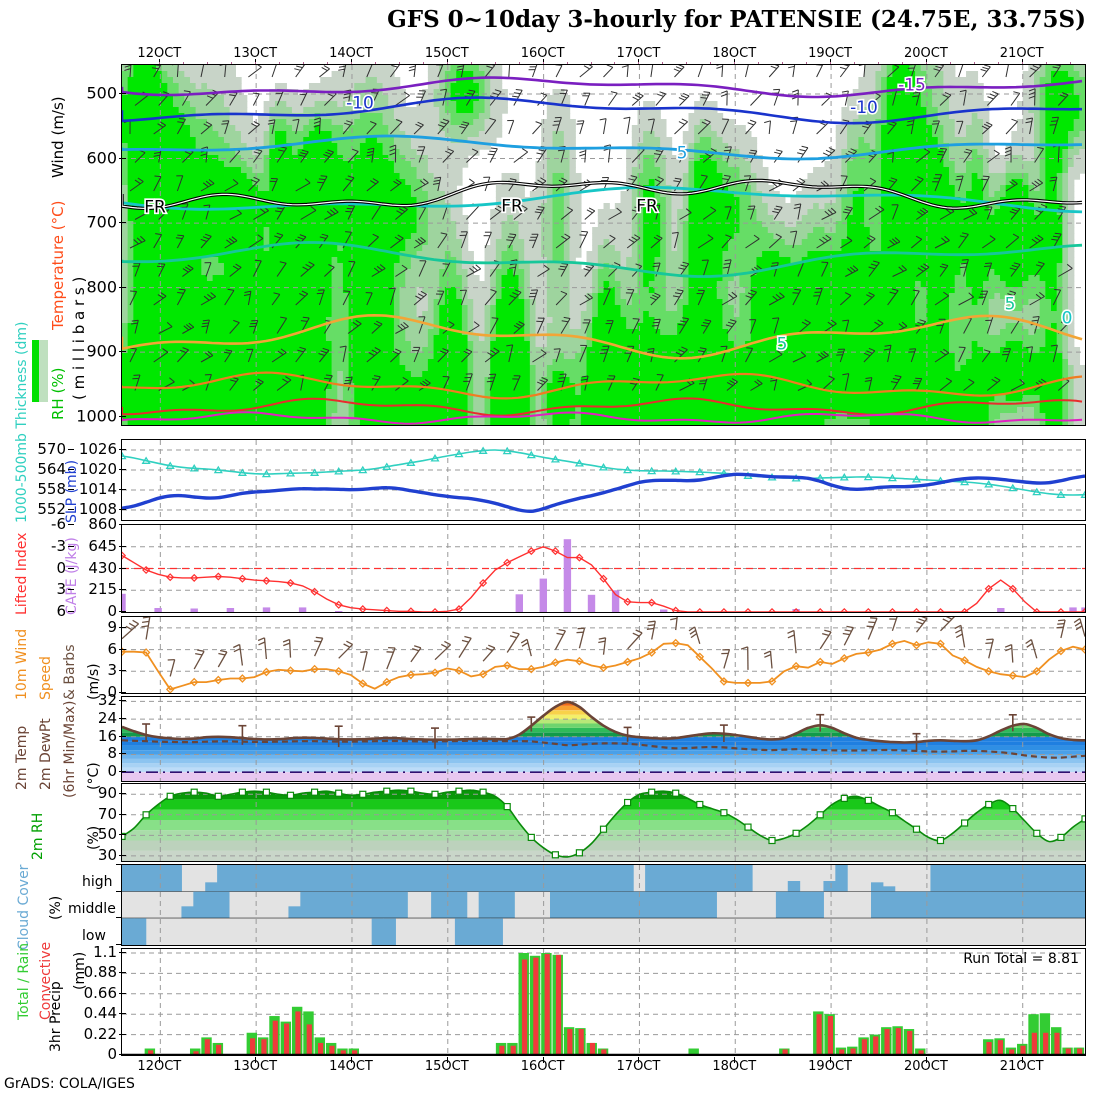 The image size is (1100, 1100). What do you see at coordinates (734, 1066) in the screenshot?
I see `x-axis-tick-bottom: 18OCT` at bounding box center [734, 1066].